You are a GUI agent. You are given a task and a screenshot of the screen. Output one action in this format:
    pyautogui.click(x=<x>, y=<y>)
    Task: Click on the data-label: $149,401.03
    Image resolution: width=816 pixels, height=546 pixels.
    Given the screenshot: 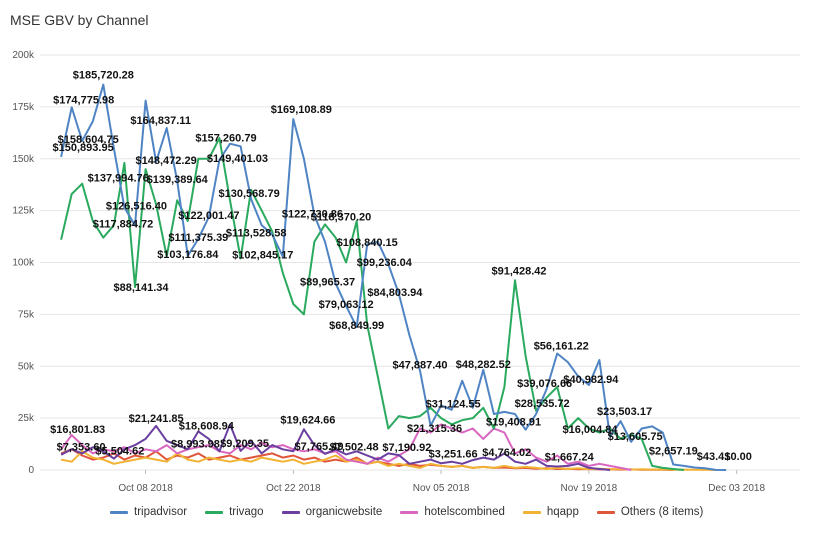 What is the action you would take?
    pyautogui.click(x=237, y=159)
    